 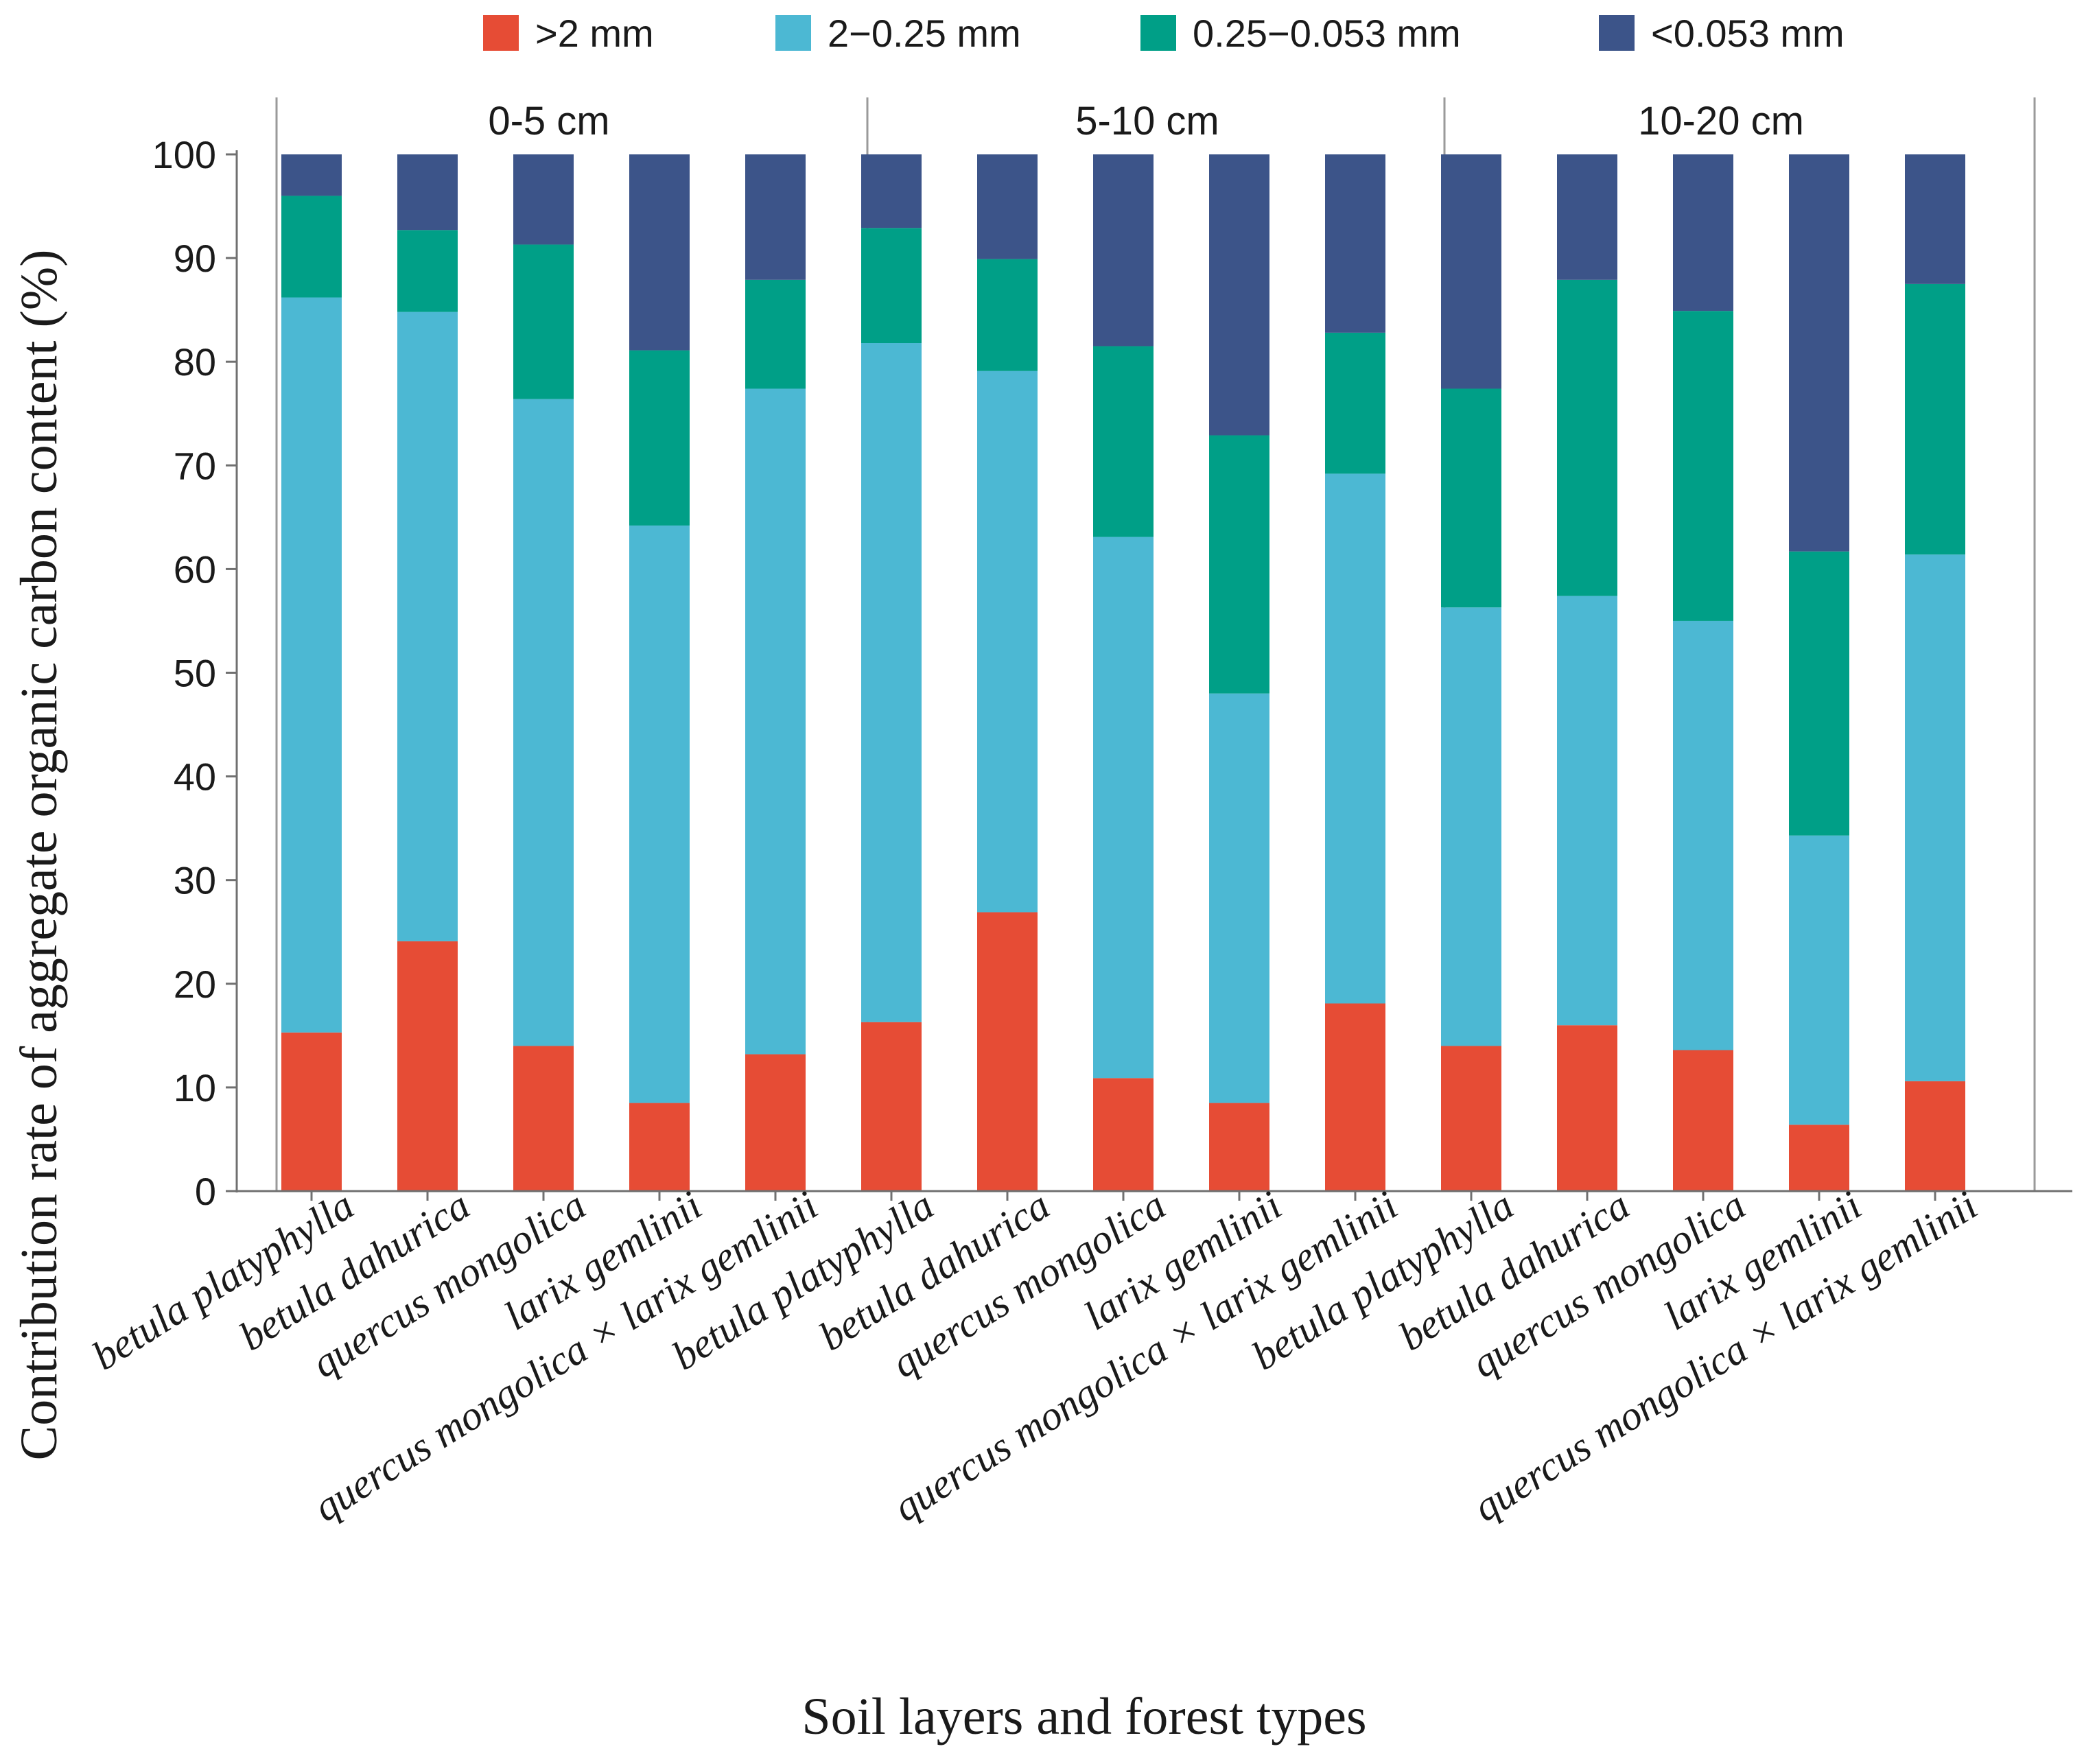 What do you see at coordinates (1083, 1716) in the screenshot?
I see `x-axis-title: Soil layers and forest types` at bounding box center [1083, 1716].